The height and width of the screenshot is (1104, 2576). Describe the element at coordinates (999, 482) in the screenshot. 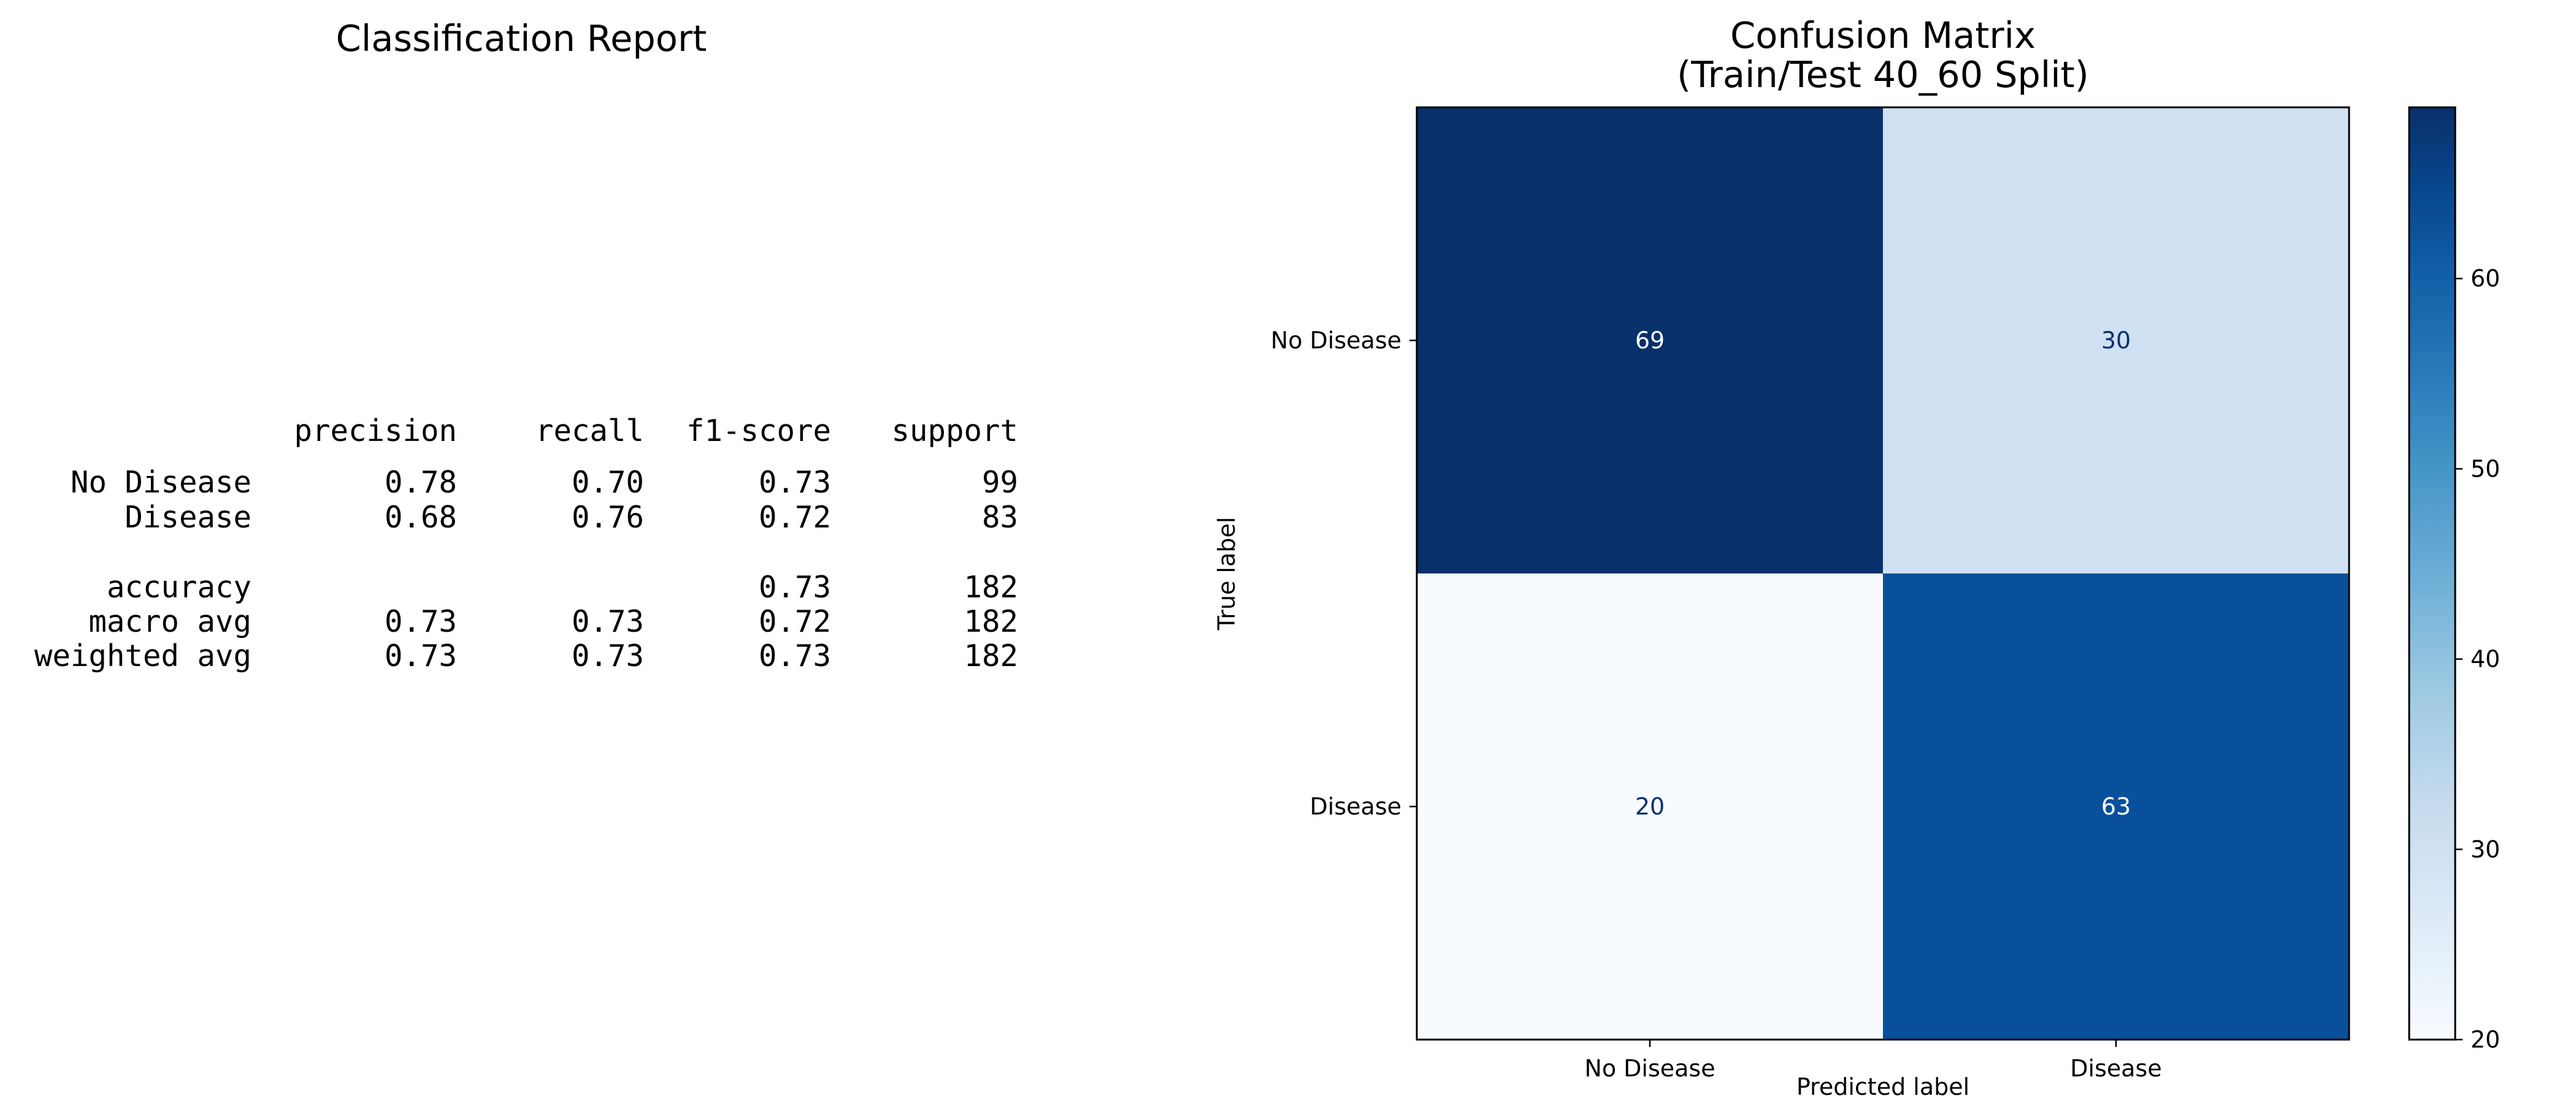

I see `report-cell: 99` at that location.